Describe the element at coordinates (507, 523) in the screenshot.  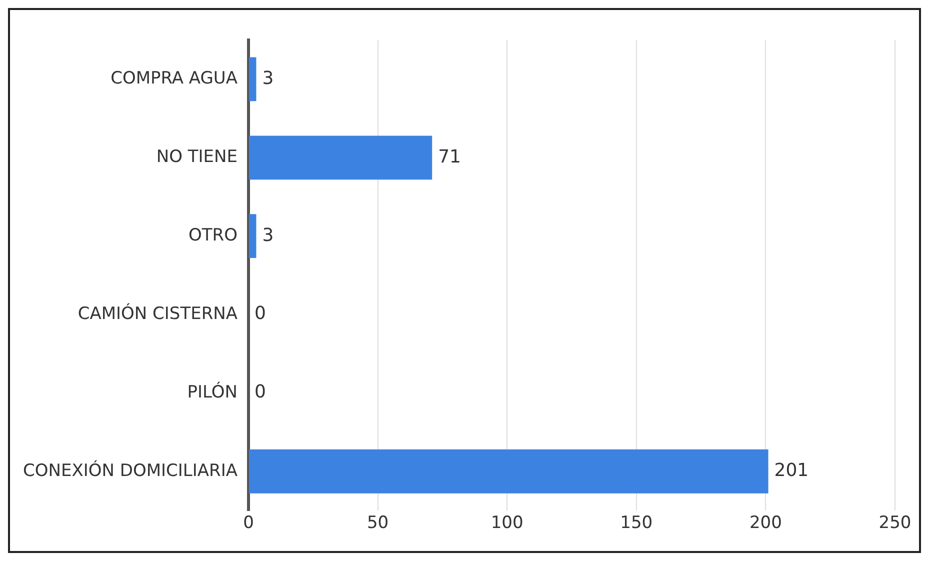
I see `x-tick-label: 100` at that location.